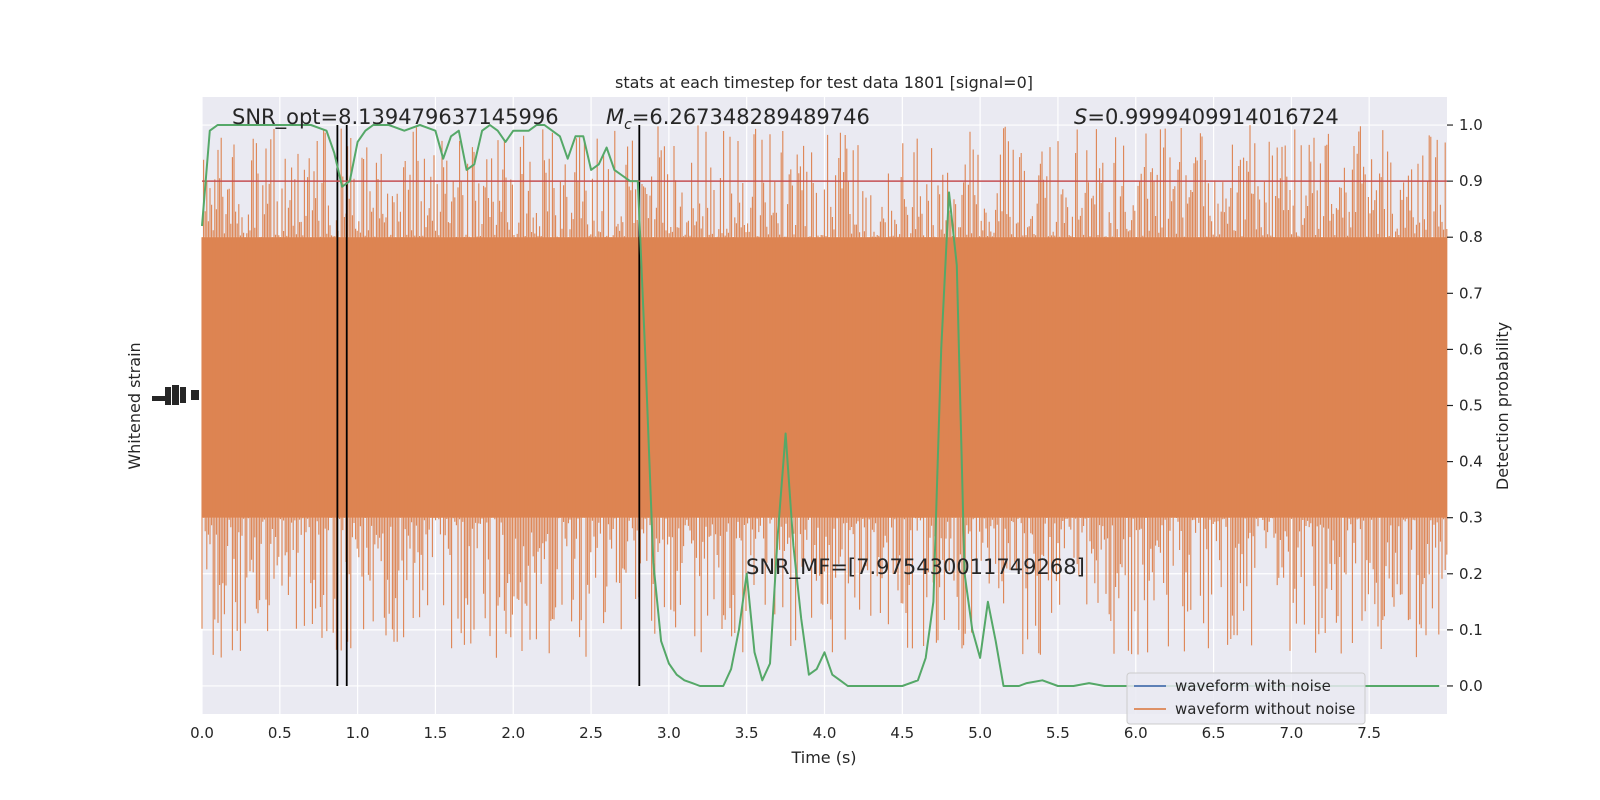 The height and width of the screenshot is (800, 1600). Describe the element at coordinates (1136, 733) in the screenshot. I see `x-tick-label: 6.0` at that location.